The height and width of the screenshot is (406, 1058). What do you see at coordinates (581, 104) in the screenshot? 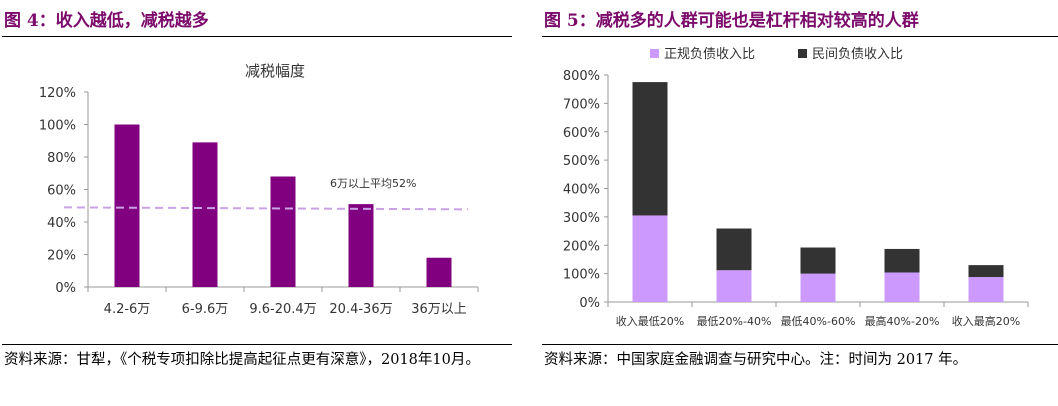
I see `y-tick-label: 700%` at bounding box center [581, 104].